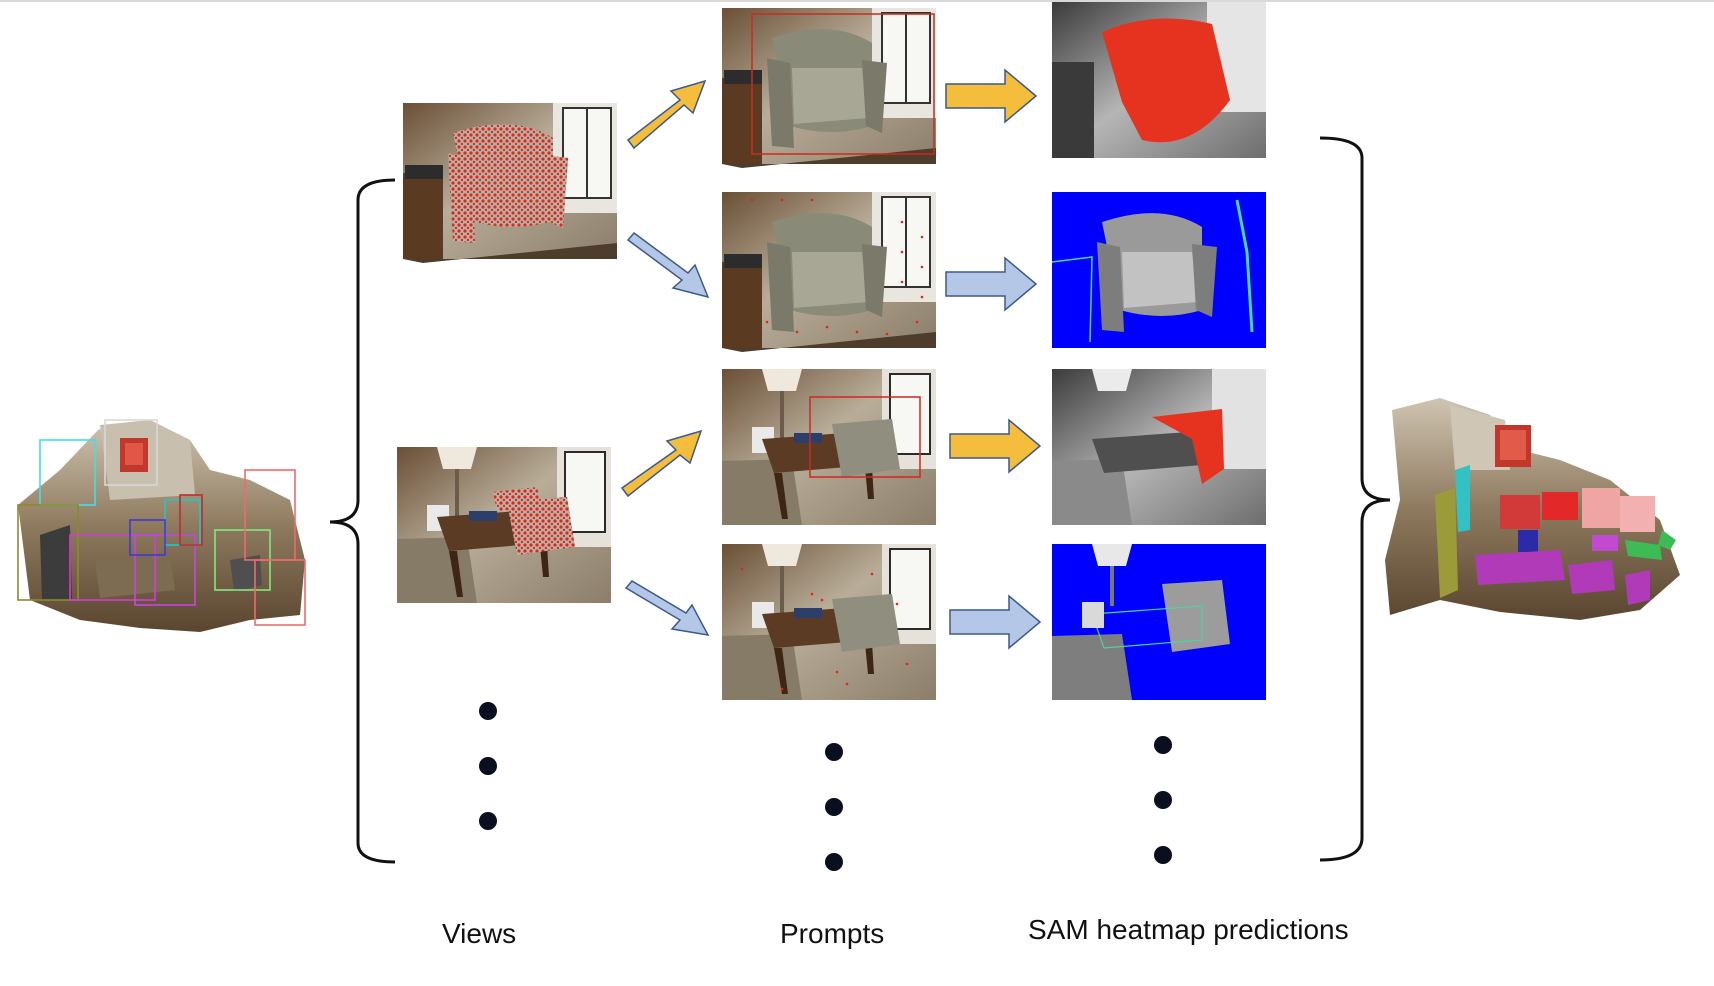 This screenshot has height=986, width=1714. I want to click on output-segmented-3d-scene, so click(1532, 509).